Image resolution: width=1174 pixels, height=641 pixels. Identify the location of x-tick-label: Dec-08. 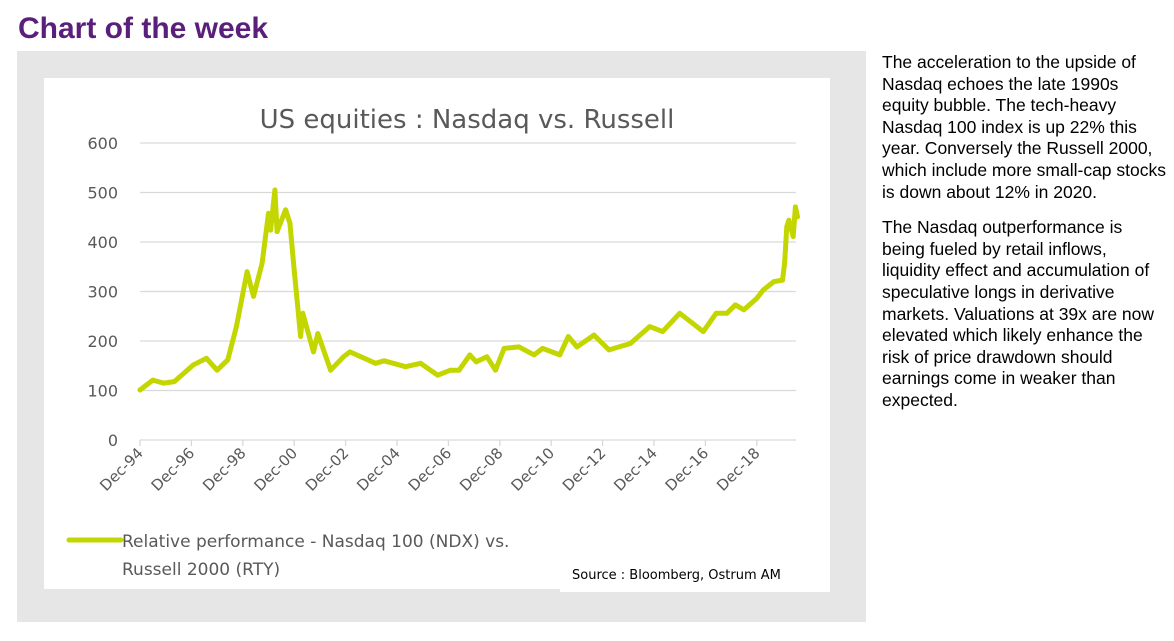
(481, 469).